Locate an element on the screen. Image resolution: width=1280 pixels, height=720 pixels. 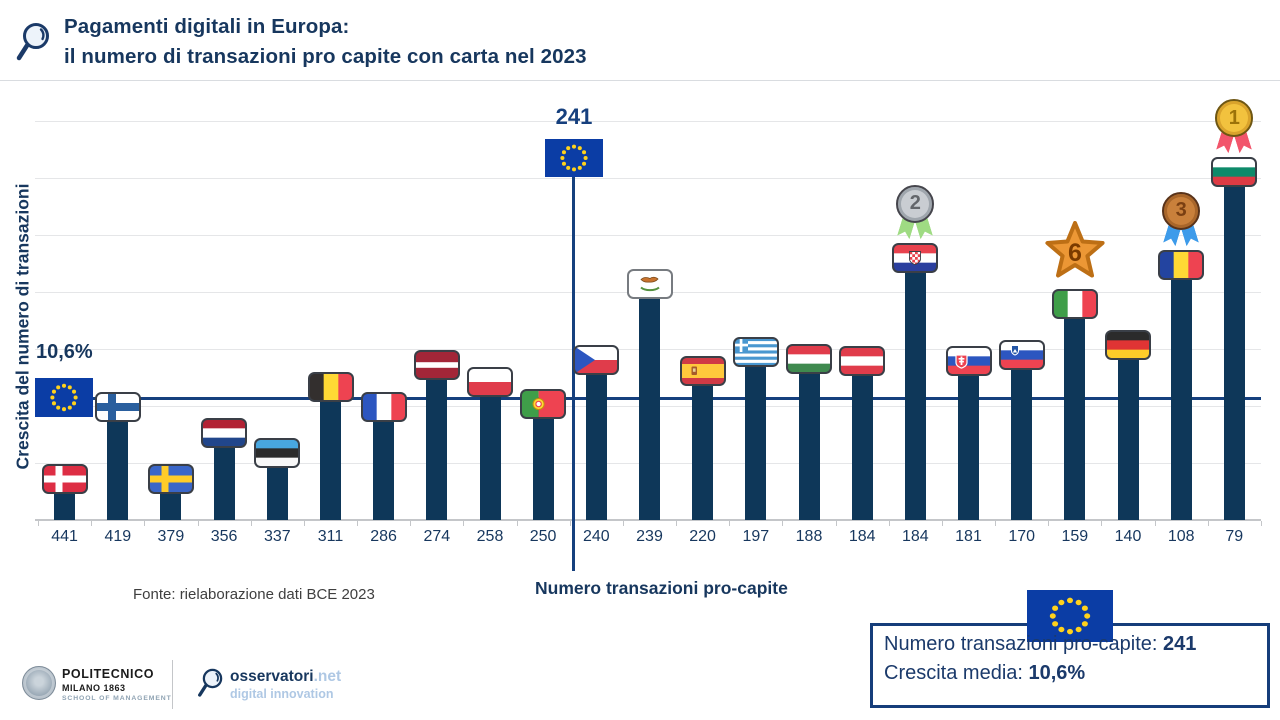
x-label-hu: 188 is located at coordinates (809, 536).